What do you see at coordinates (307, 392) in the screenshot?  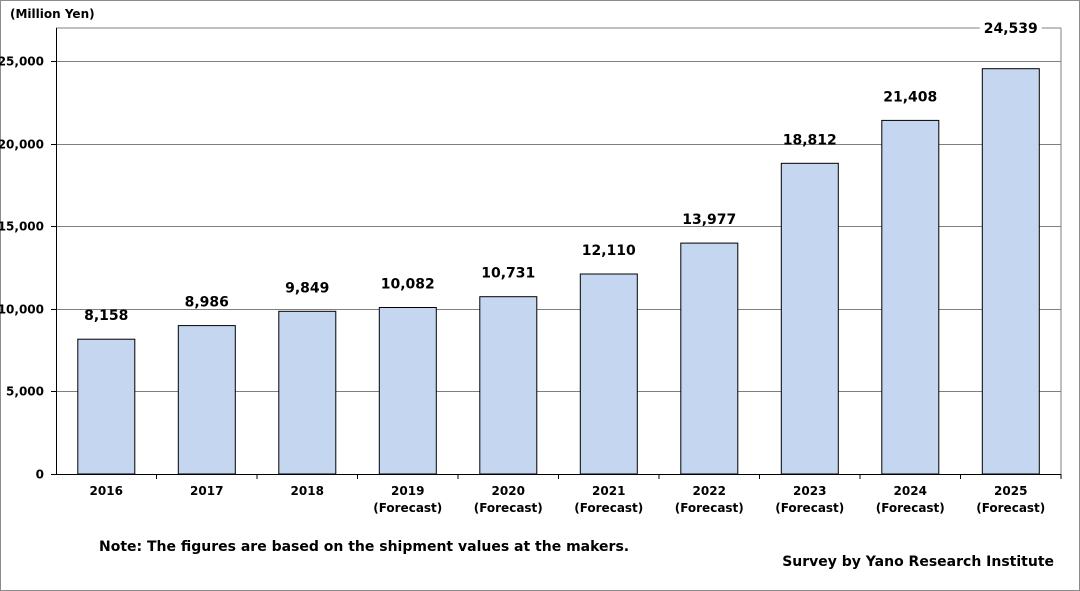 I see `bar-2018` at bounding box center [307, 392].